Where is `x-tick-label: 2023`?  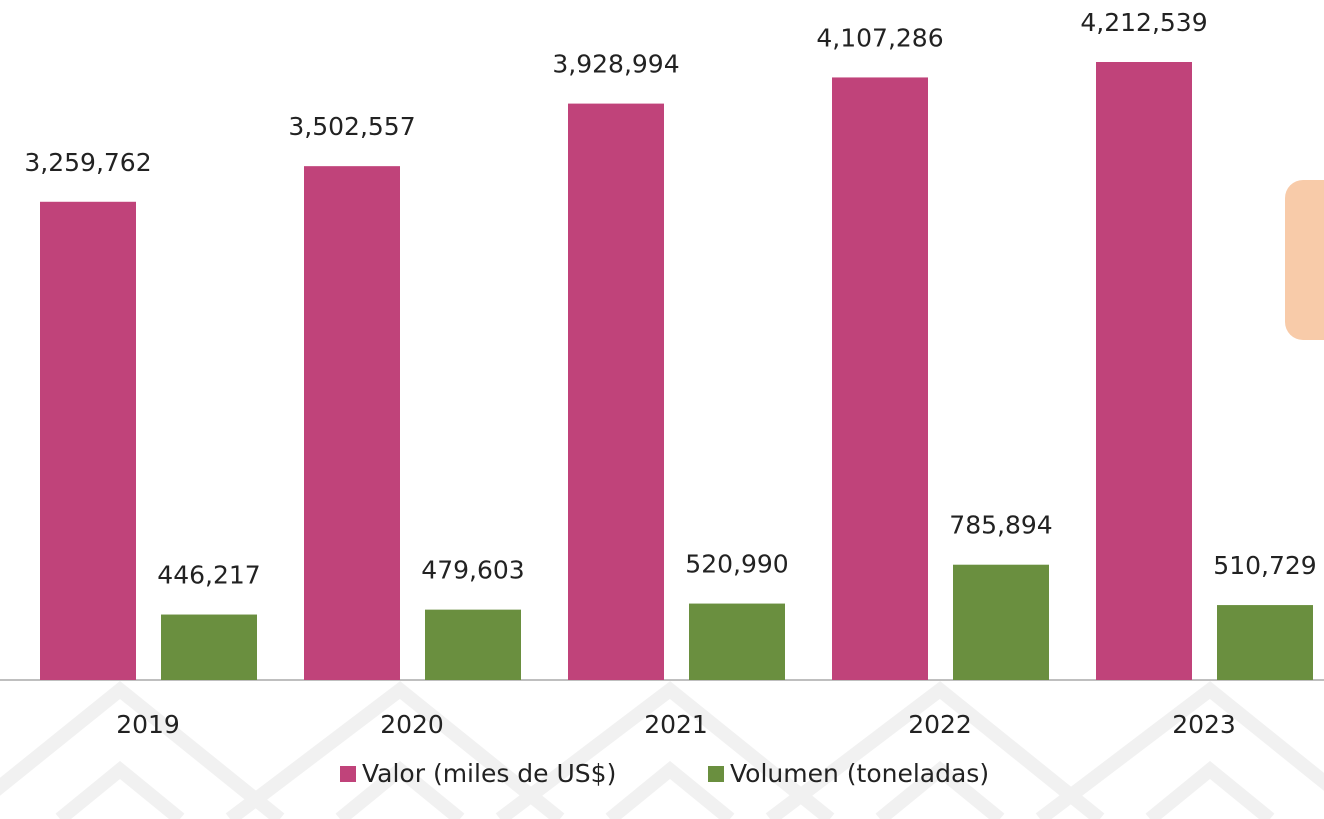
x-tick-label: 2023 is located at coordinates (1204, 724).